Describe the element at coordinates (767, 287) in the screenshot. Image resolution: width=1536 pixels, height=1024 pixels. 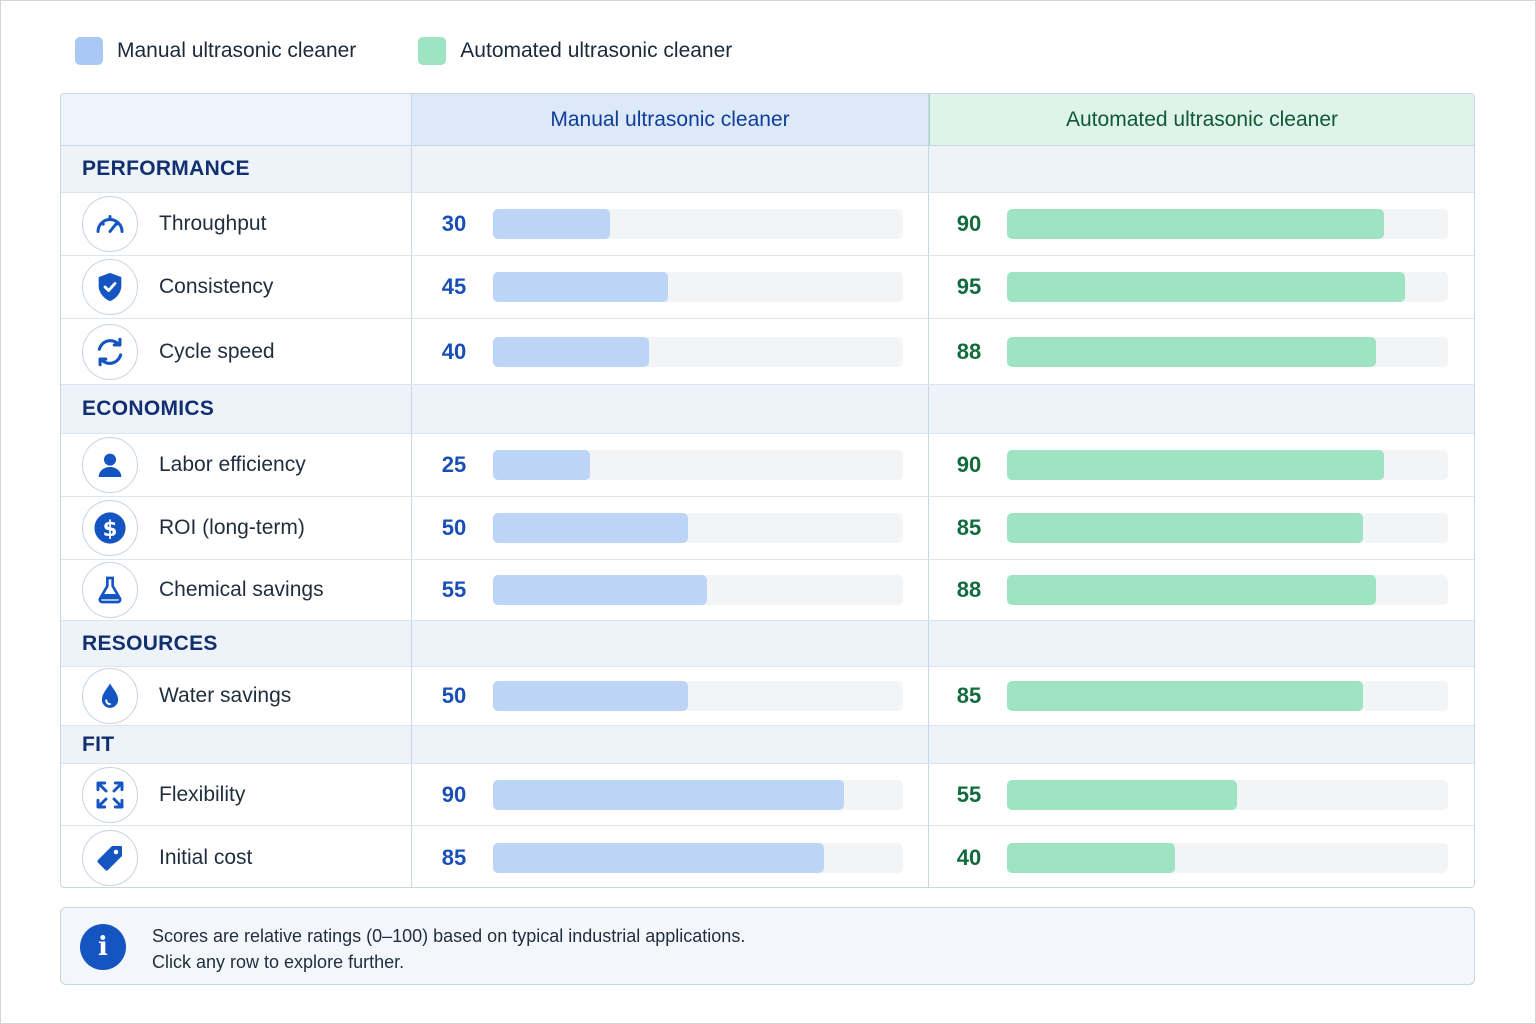
I see `metric-row-consistency: Consistency 45 95` at that location.